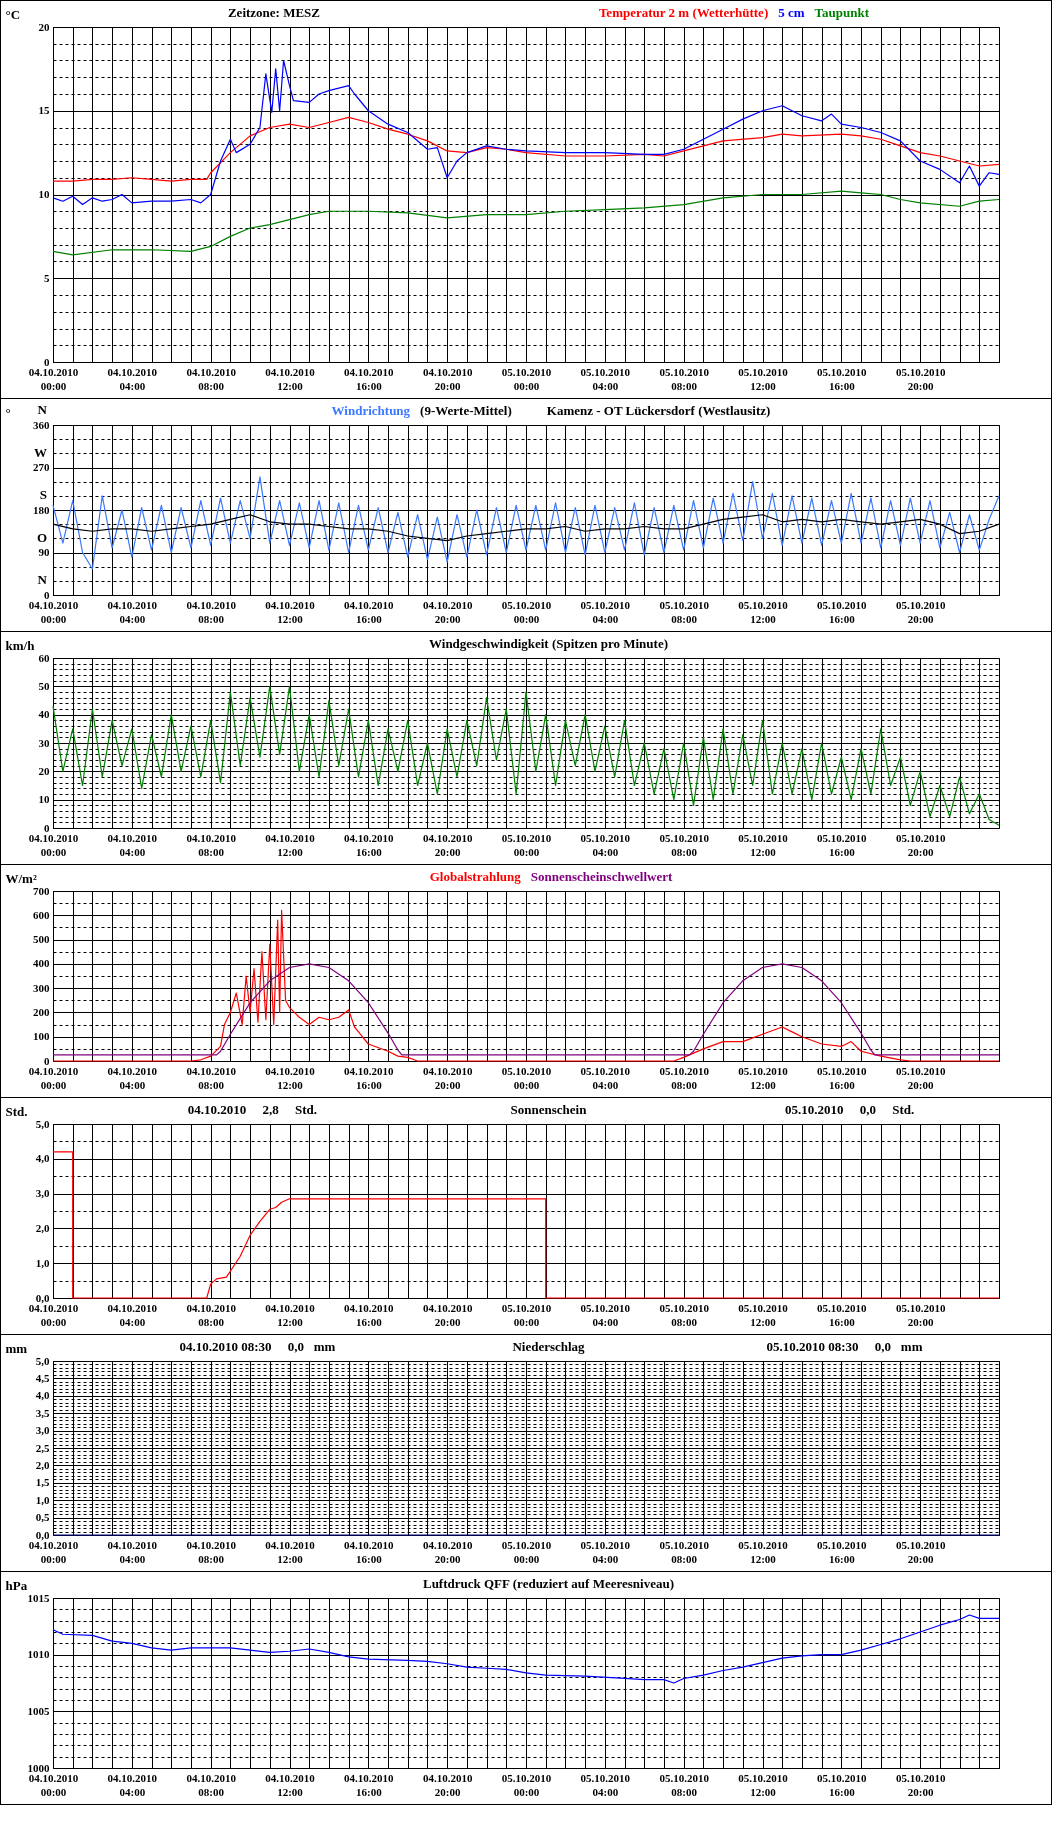  What do you see at coordinates (42, 1430) in the screenshot?
I see `y-tick-label: 3,0` at bounding box center [42, 1430].